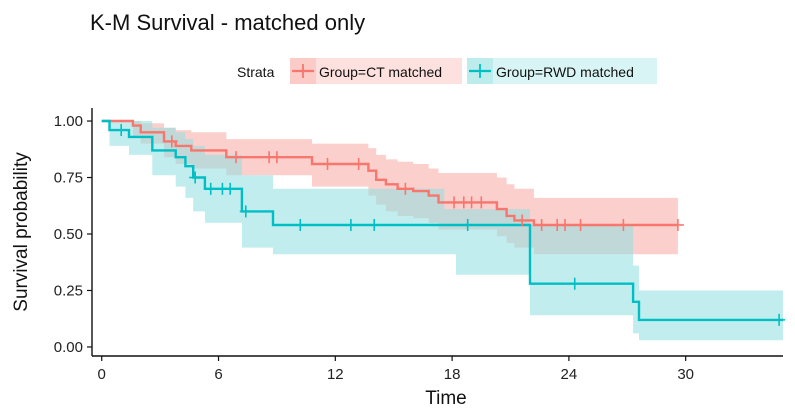 Image resolution: width=795 pixels, height=410 pixels. Describe the element at coordinates (68, 121) in the screenshot. I see `y-tick-label: 1.00` at that location.